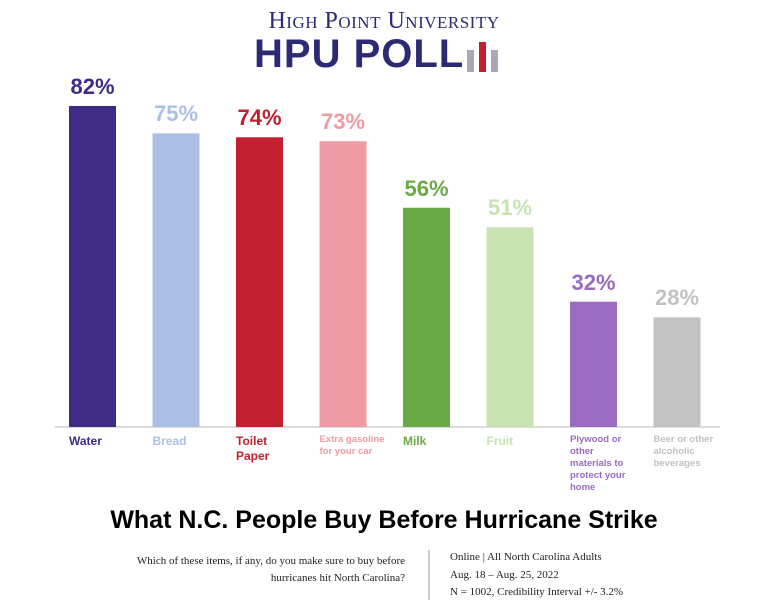 Image resolution: width=768 pixels, height=609 pixels. I want to click on x-tick-label: Bread, so click(169, 441).